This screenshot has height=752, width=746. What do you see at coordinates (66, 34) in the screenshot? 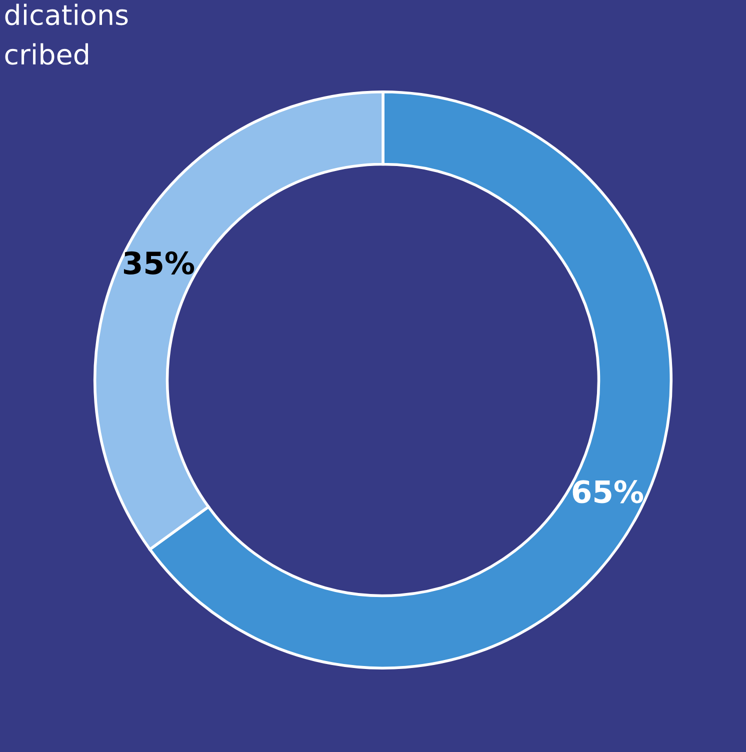
I see `chart-title: dications cribed` at bounding box center [66, 34].